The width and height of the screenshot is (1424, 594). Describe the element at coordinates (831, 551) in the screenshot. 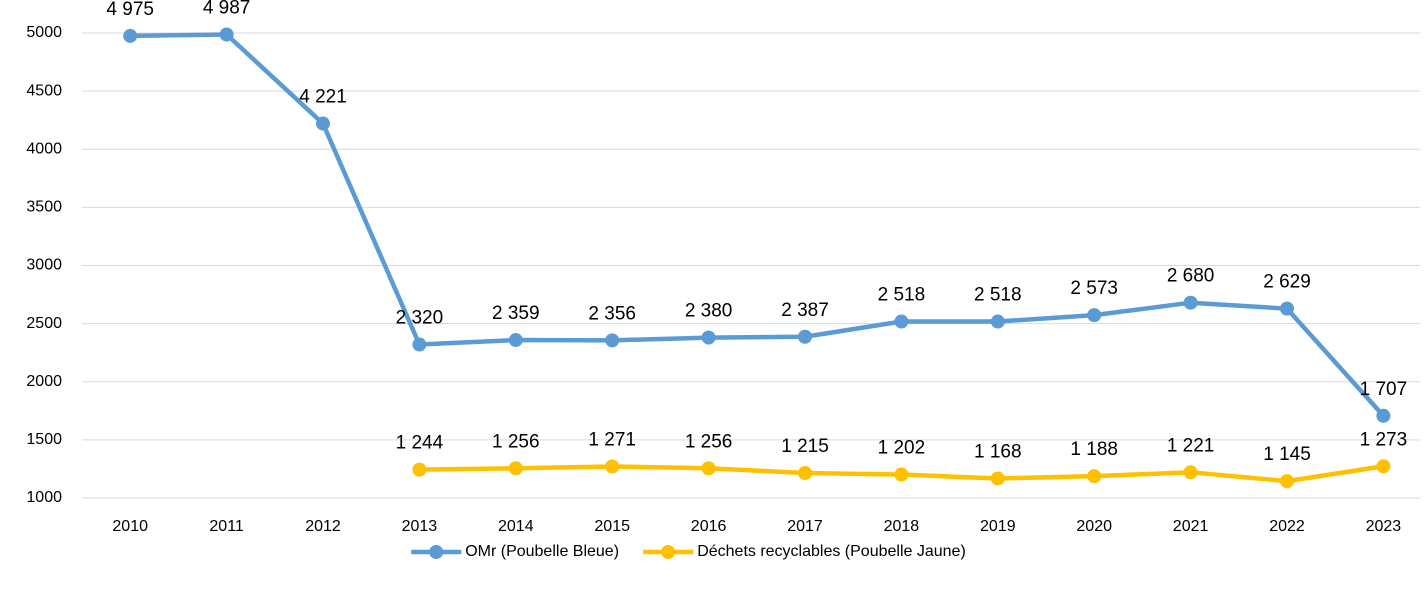

I see `legend-label: Déchets recyclables (Poubelle Jaune)` at that location.